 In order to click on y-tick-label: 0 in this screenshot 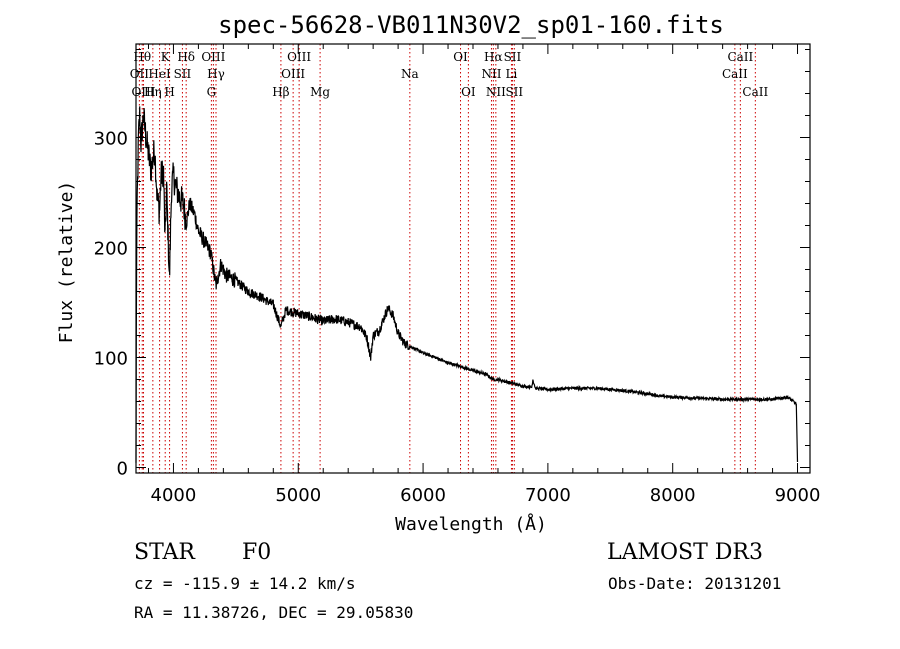, I will do `click(122, 469)`.